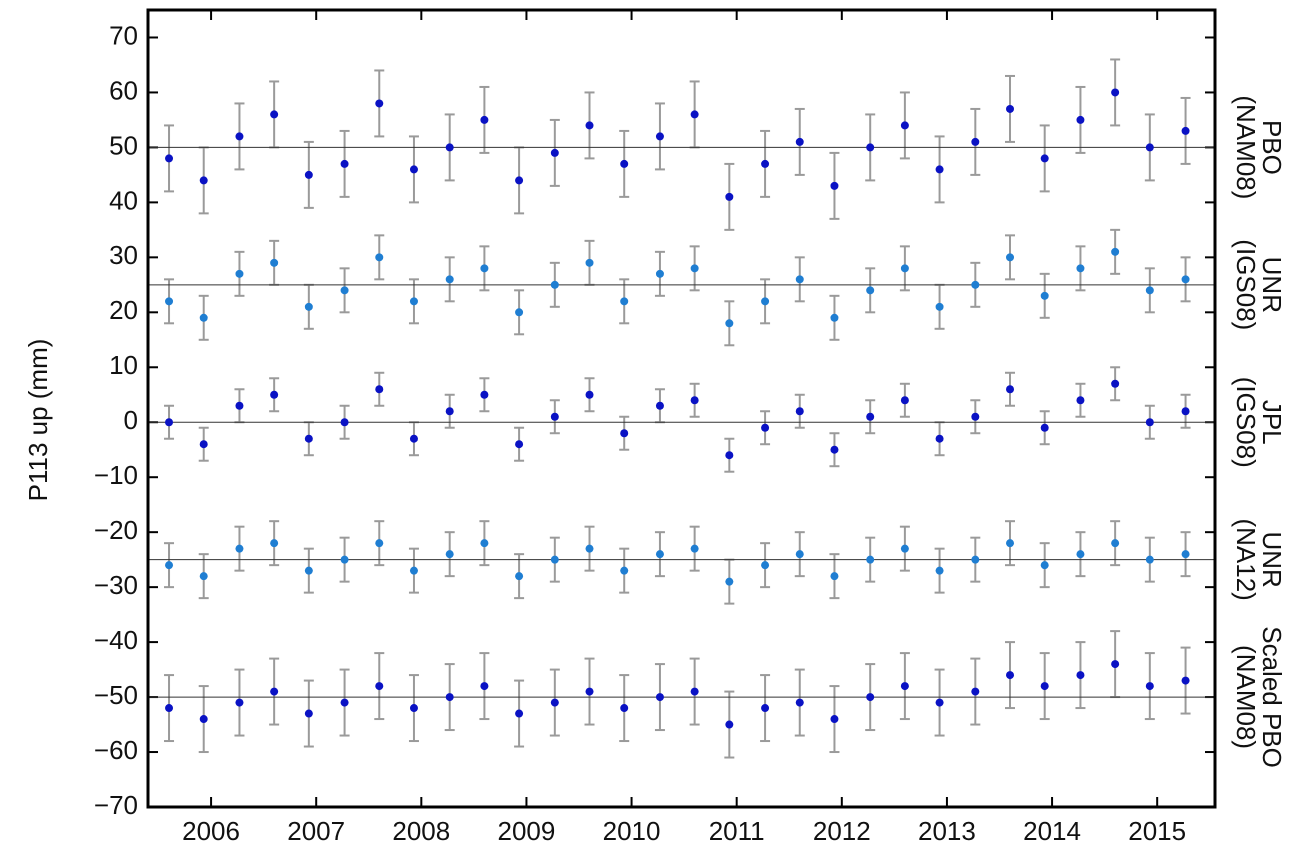 The image size is (1298, 851). What do you see at coordinates (116, 475) in the screenshot?
I see `y-tick-label: −10` at bounding box center [116, 475].